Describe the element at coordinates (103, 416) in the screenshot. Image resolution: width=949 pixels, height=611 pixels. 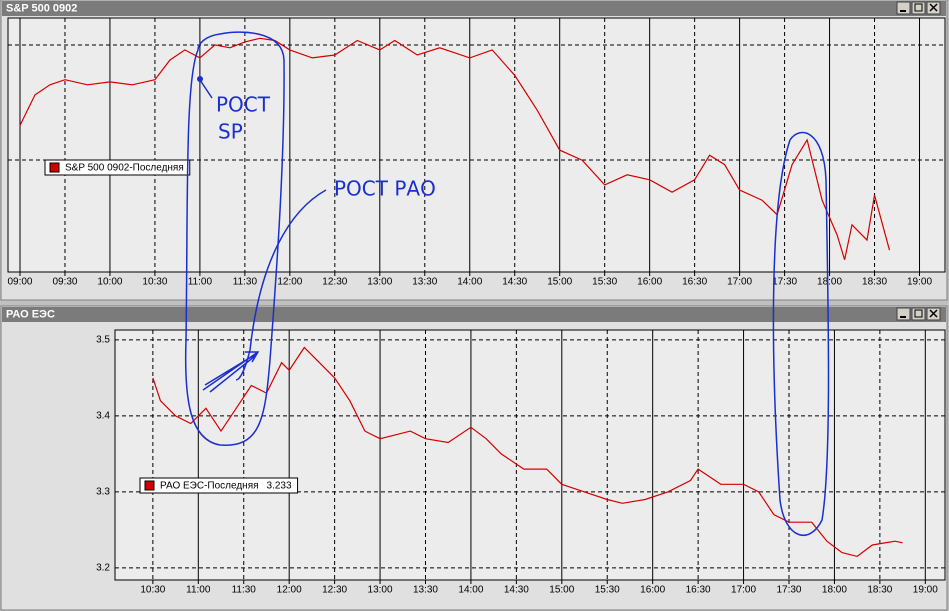
I see `y-tick-label: 3.4` at that location.